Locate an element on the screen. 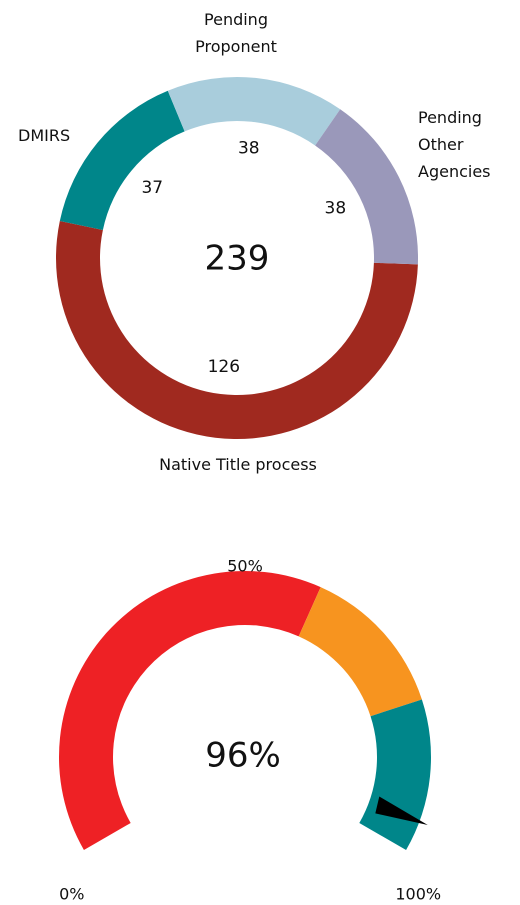 The width and height of the screenshot is (520, 905). category-label: Pending Proponent is located at coordinates (236, 33).